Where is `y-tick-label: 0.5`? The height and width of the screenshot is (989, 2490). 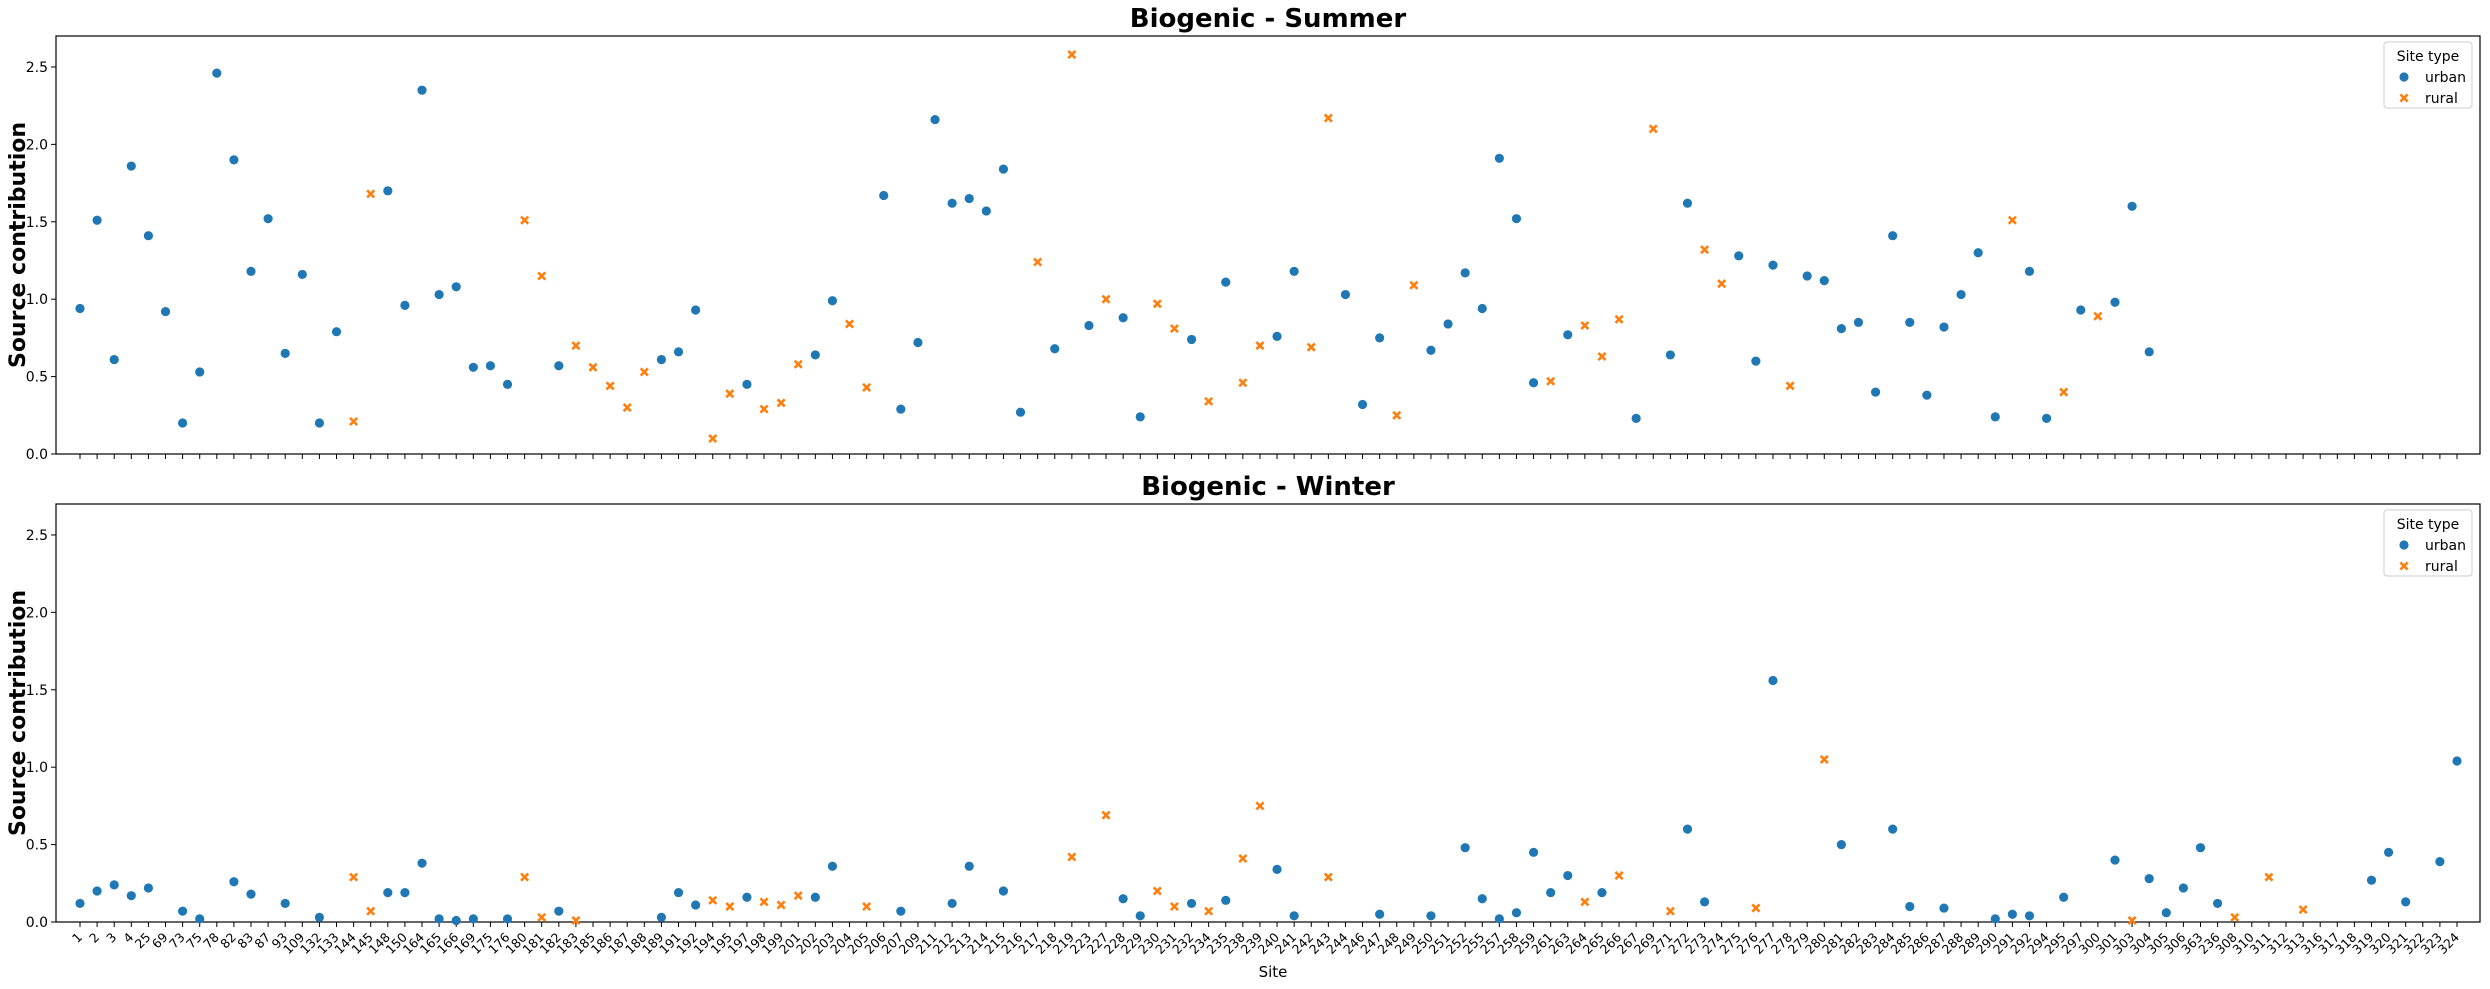 y-tick-label: 0.5 is located at coordinates (37, 846).